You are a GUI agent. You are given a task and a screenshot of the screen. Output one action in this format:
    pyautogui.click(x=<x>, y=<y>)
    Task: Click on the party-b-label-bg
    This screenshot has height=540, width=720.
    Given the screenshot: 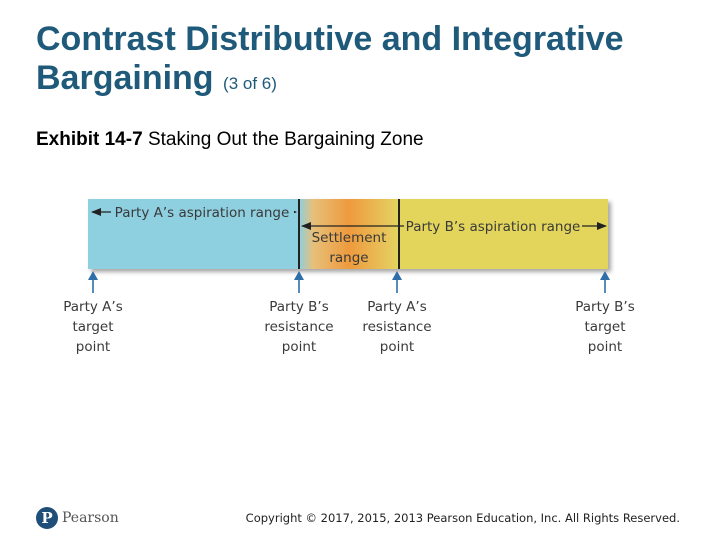 What is the action you would take?
    pyautogui.click(x=493, y=226)
    